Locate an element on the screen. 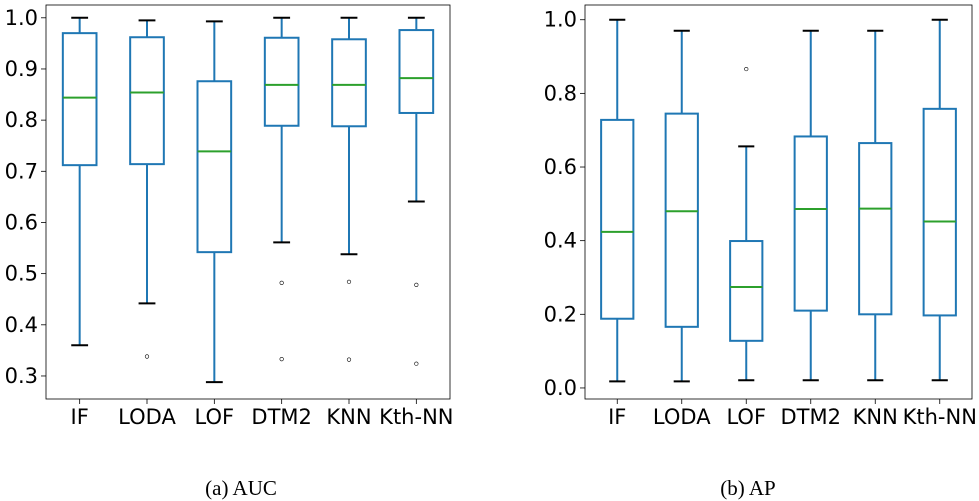 This screenshot has height=501, width=979. auc-xtick-label: Kth-NN is located at coordinates (416, 417).